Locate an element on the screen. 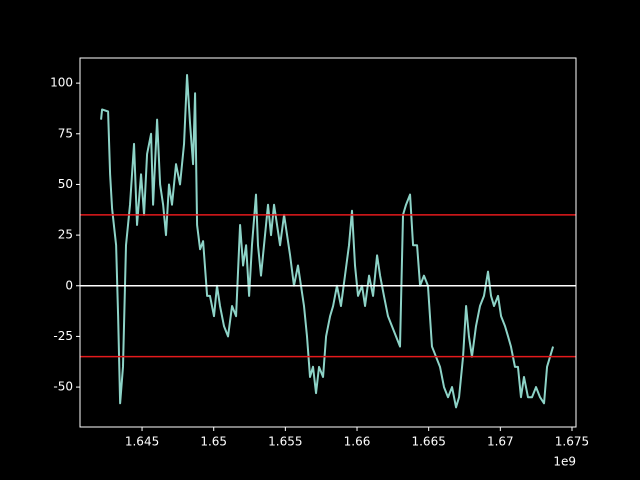 This screenshot has height=480, width=640. y-tick-label: 75 is located at coordinates (65, 133).